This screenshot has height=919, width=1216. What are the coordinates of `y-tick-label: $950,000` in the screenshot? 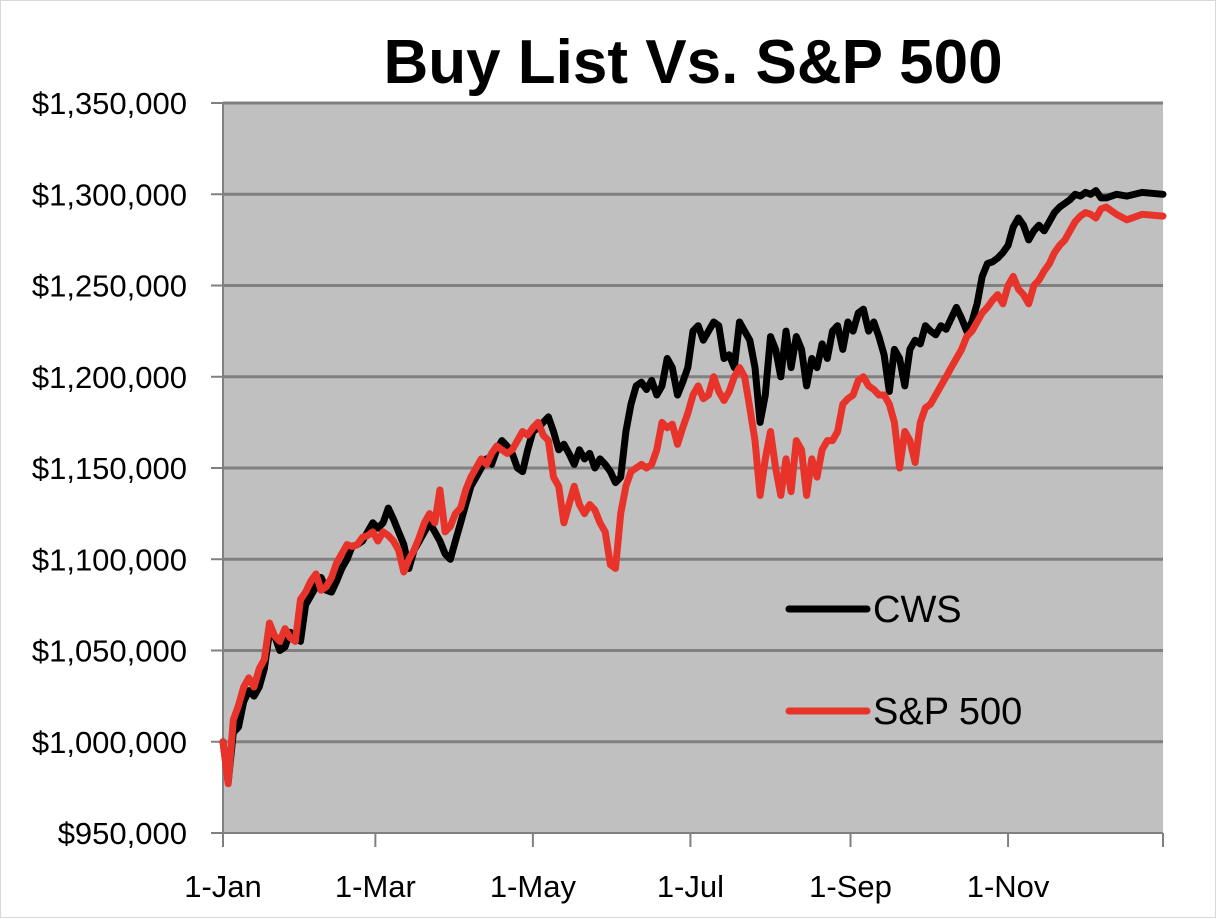 It's located at (122, 833).